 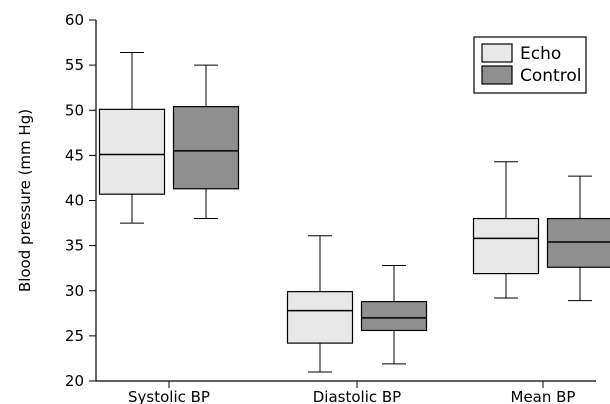 What do you see at coordinates (74, 110) in the screenshot?
I see `y-tick-label: 50` at bounding box center [74, 110].